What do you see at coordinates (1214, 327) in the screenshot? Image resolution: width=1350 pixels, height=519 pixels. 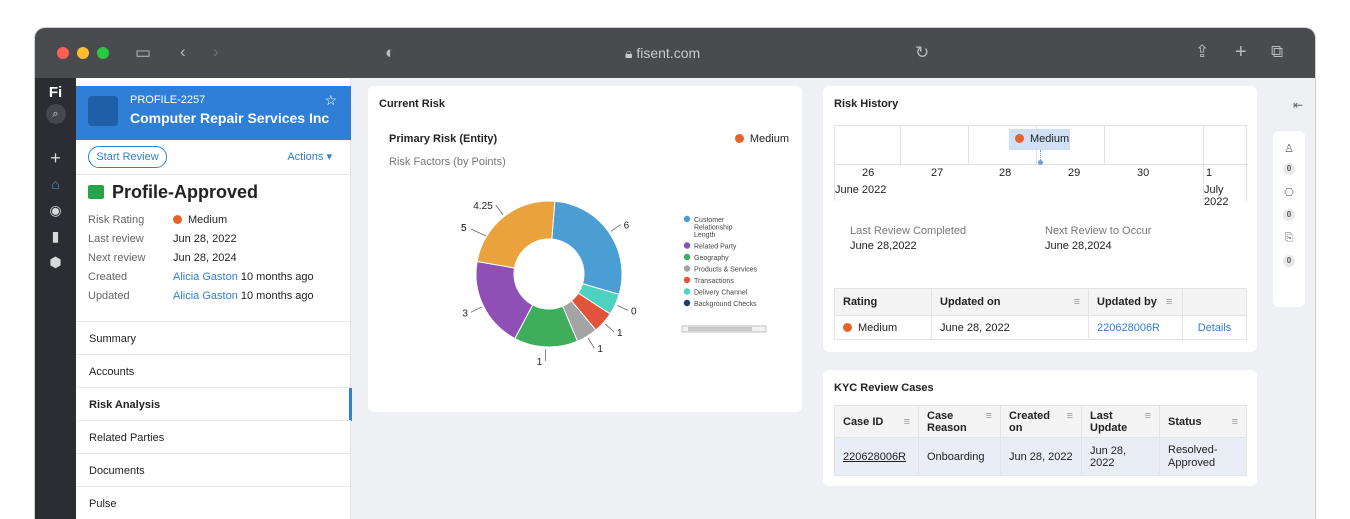 I see `details-link: Details` at bounding box center [1214, 327].